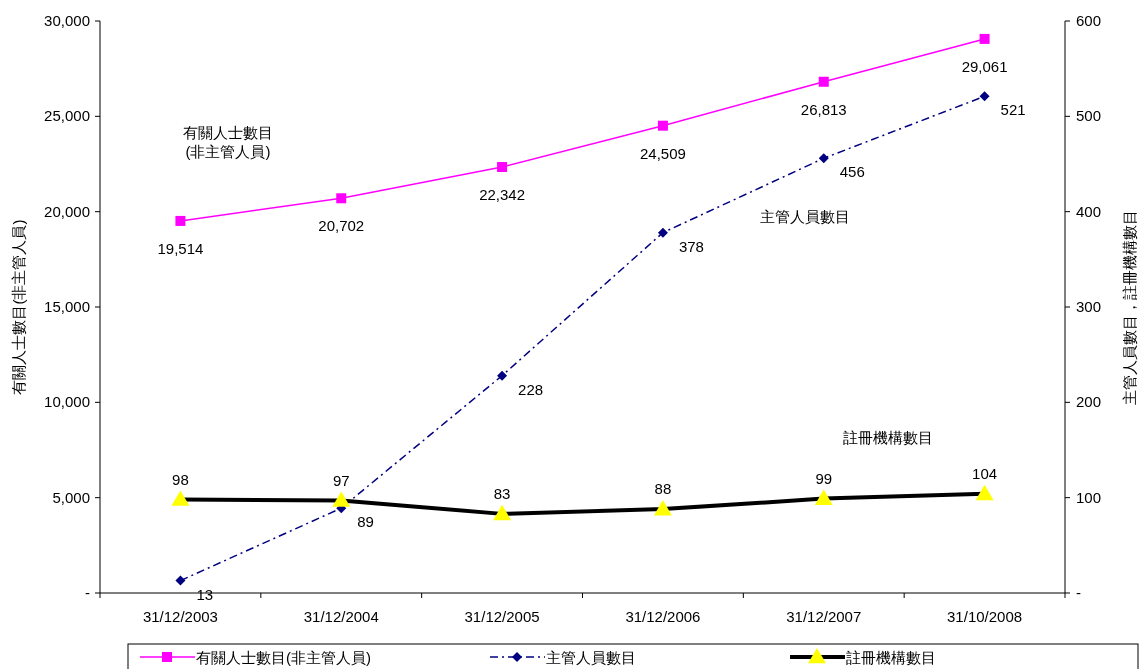  I want to click on data-label: 20,702, so click(341, 226).